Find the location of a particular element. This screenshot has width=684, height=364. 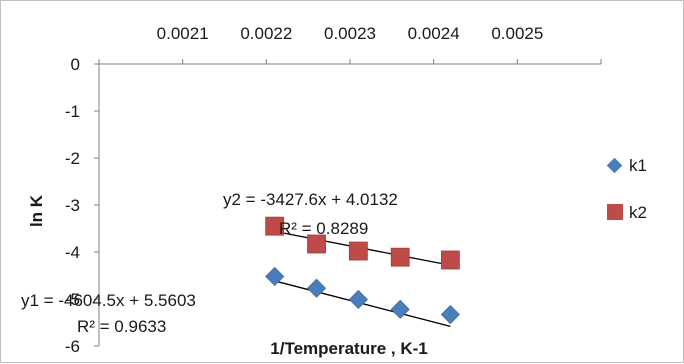

y-tick-label: -5 is located at coordinates (72, 299).